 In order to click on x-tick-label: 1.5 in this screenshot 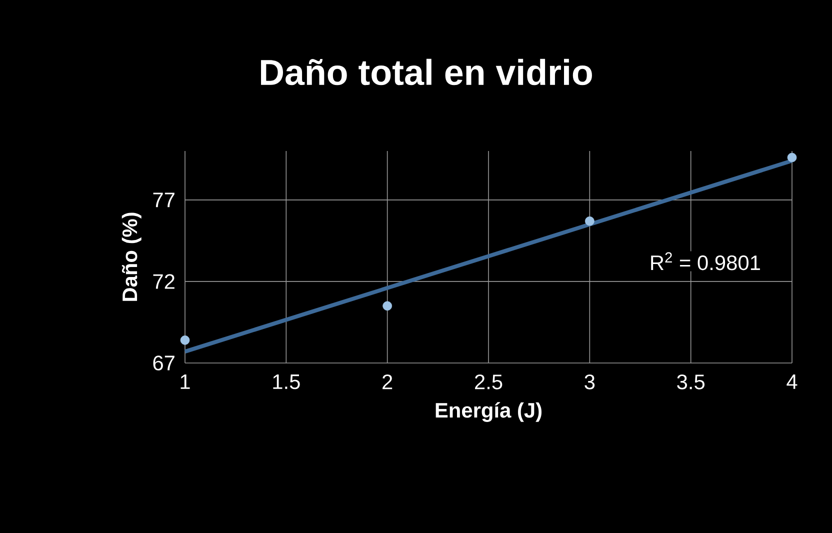, I will do `click(286, 382)`.